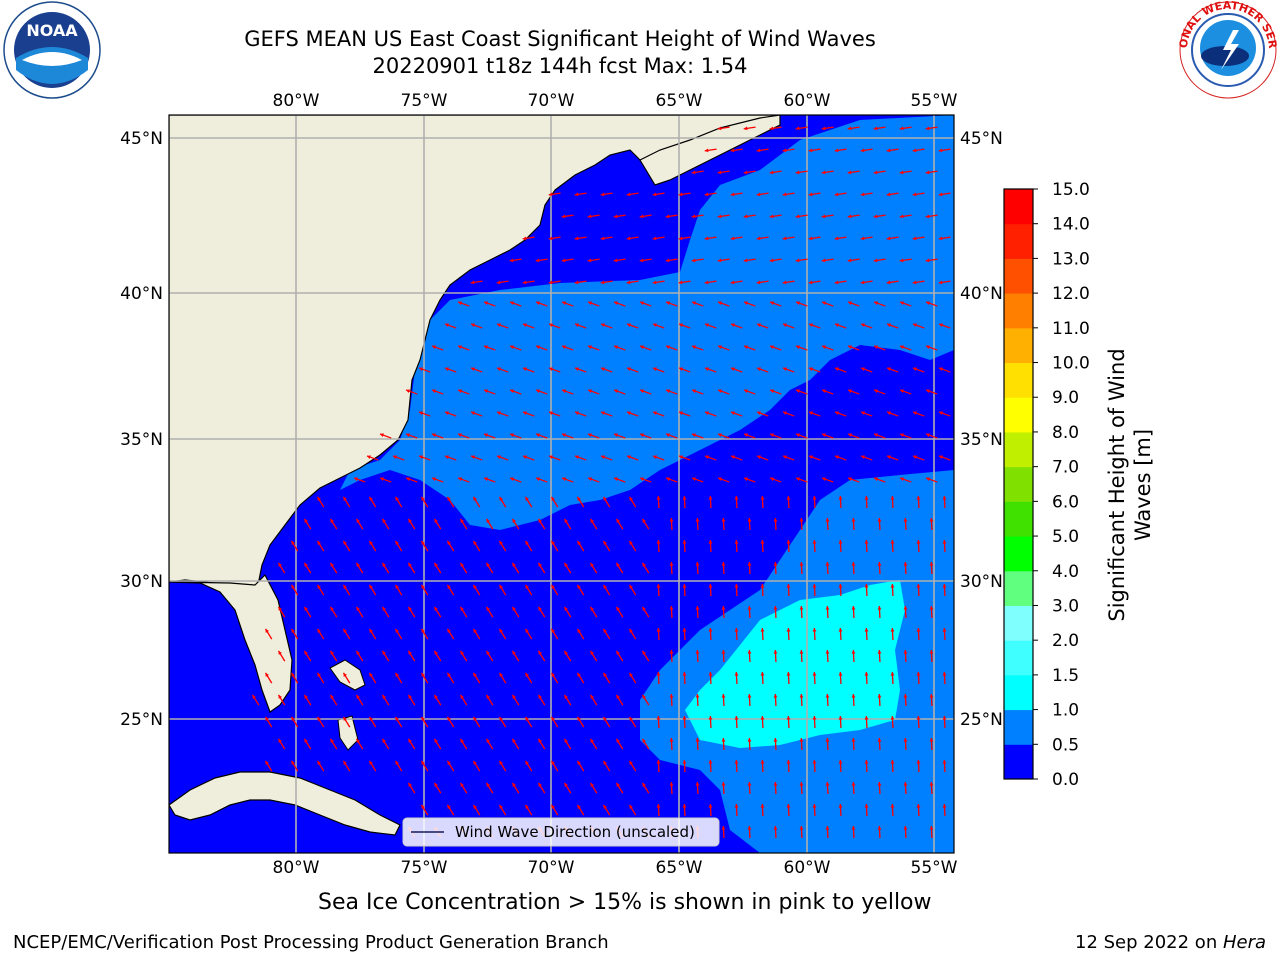 This screenshot has height=960, width=1280. What do you see at coordinates (1228, 49) in the screenshot?
I see `nws-logo: NATIONAL WEATHER SERVICE` at bounding box center [1228, 49].